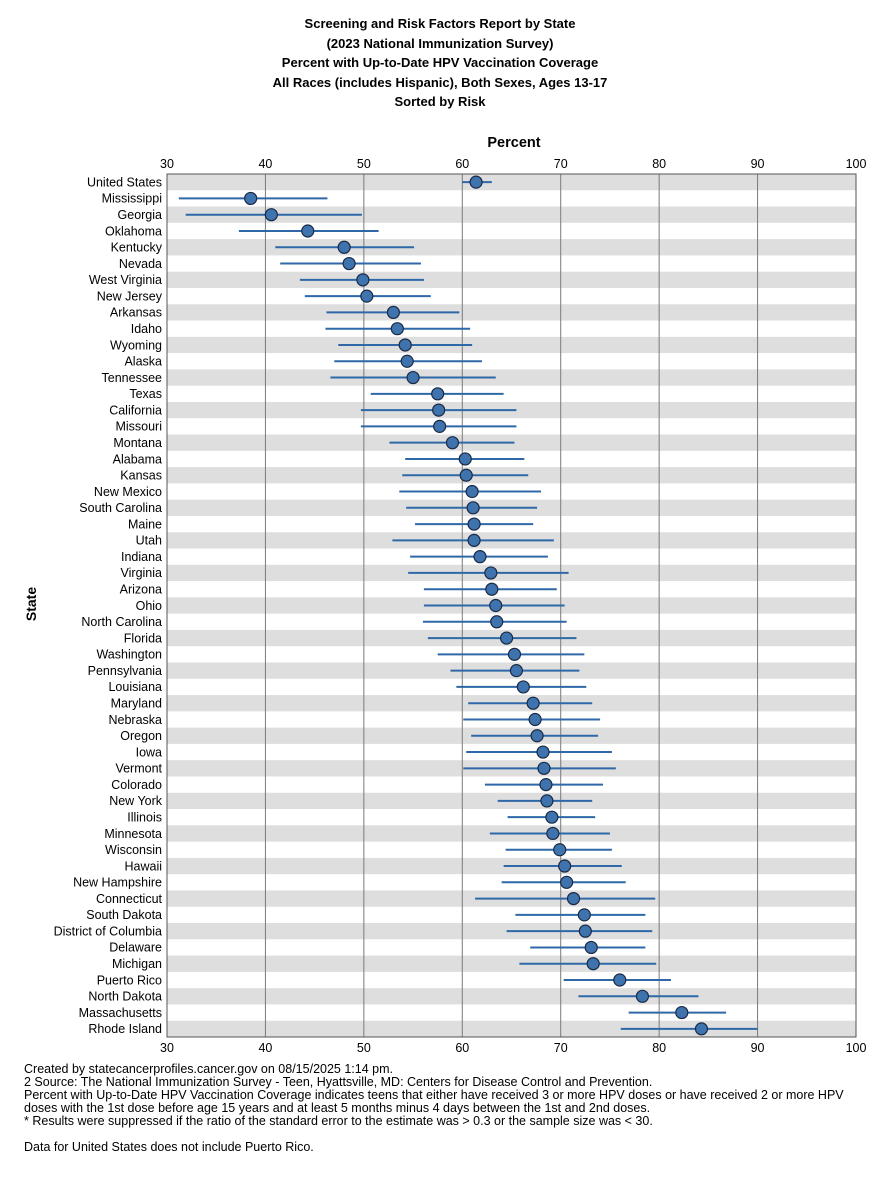 The image size is (880, 1200). I want to click on state-label: Washington, so click(129, 655).